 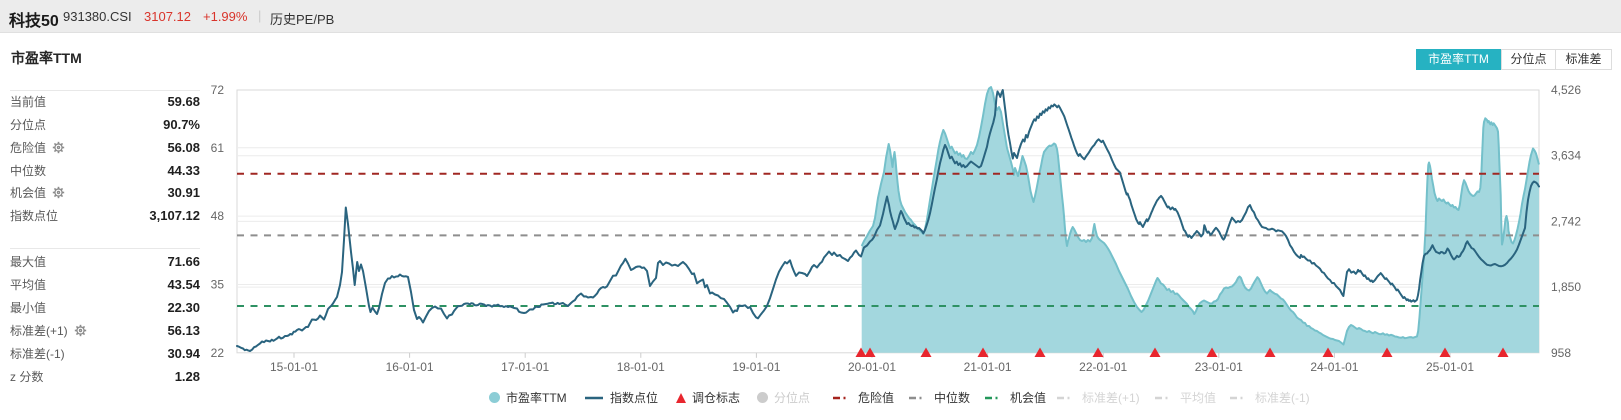 I want to click on svg-text: 35, so click(x=218, y=285).